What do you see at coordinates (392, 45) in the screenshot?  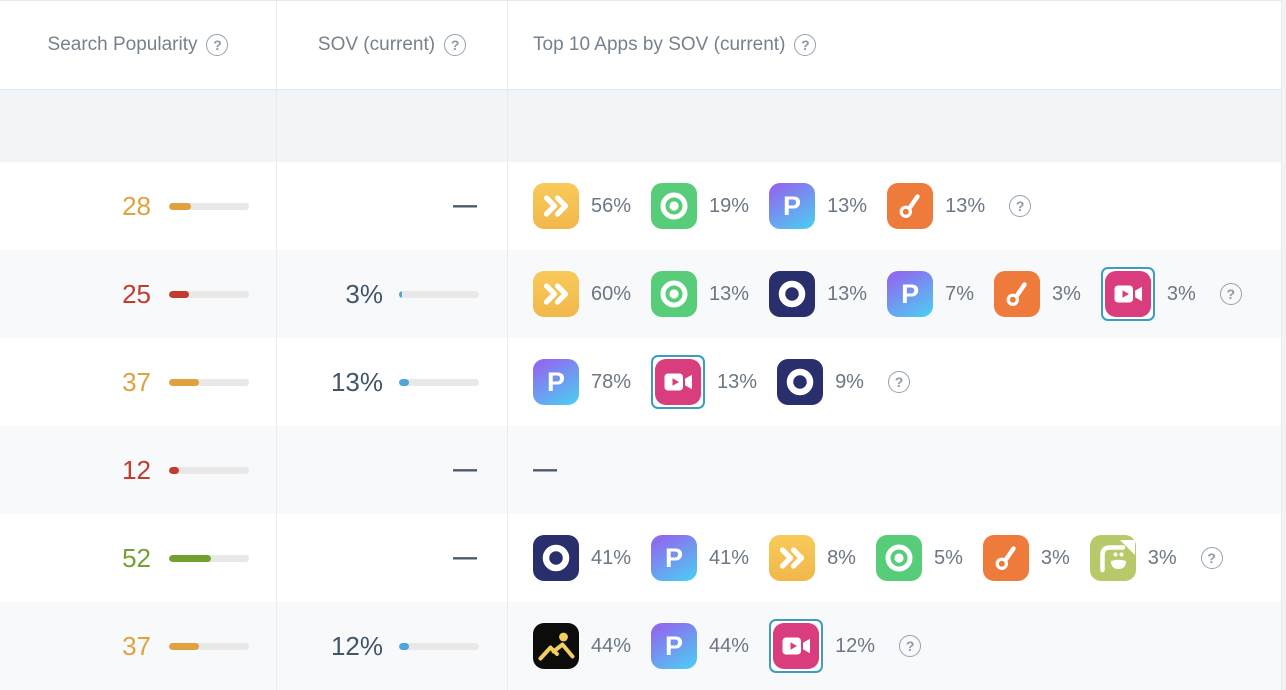 I see `column-header-sov-current: SOV (current) ?` at bounding box center [392, 45].